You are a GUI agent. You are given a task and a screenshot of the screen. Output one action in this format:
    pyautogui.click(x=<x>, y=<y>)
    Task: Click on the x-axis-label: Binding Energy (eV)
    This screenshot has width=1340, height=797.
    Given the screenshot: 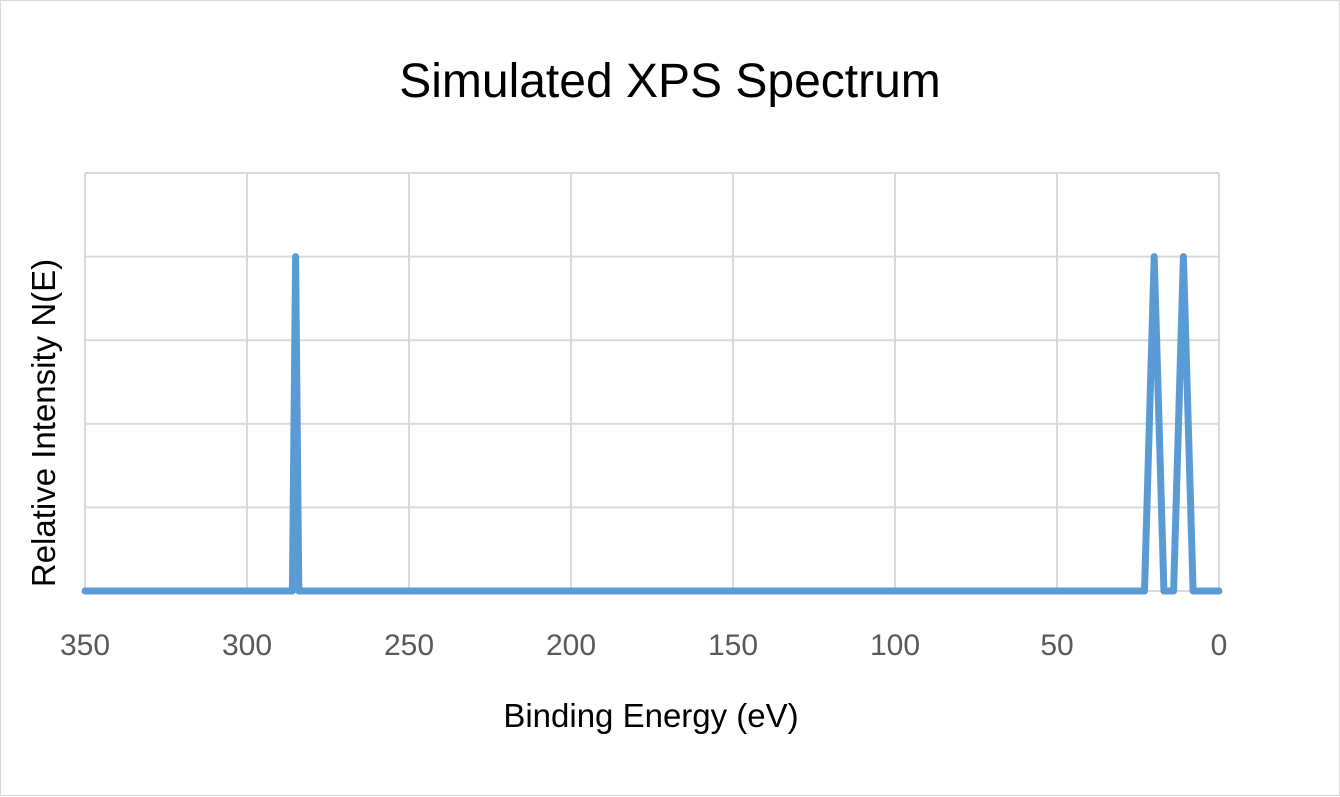 What is the action you would take?
    pyautogui.click(x=650, y=715)
    